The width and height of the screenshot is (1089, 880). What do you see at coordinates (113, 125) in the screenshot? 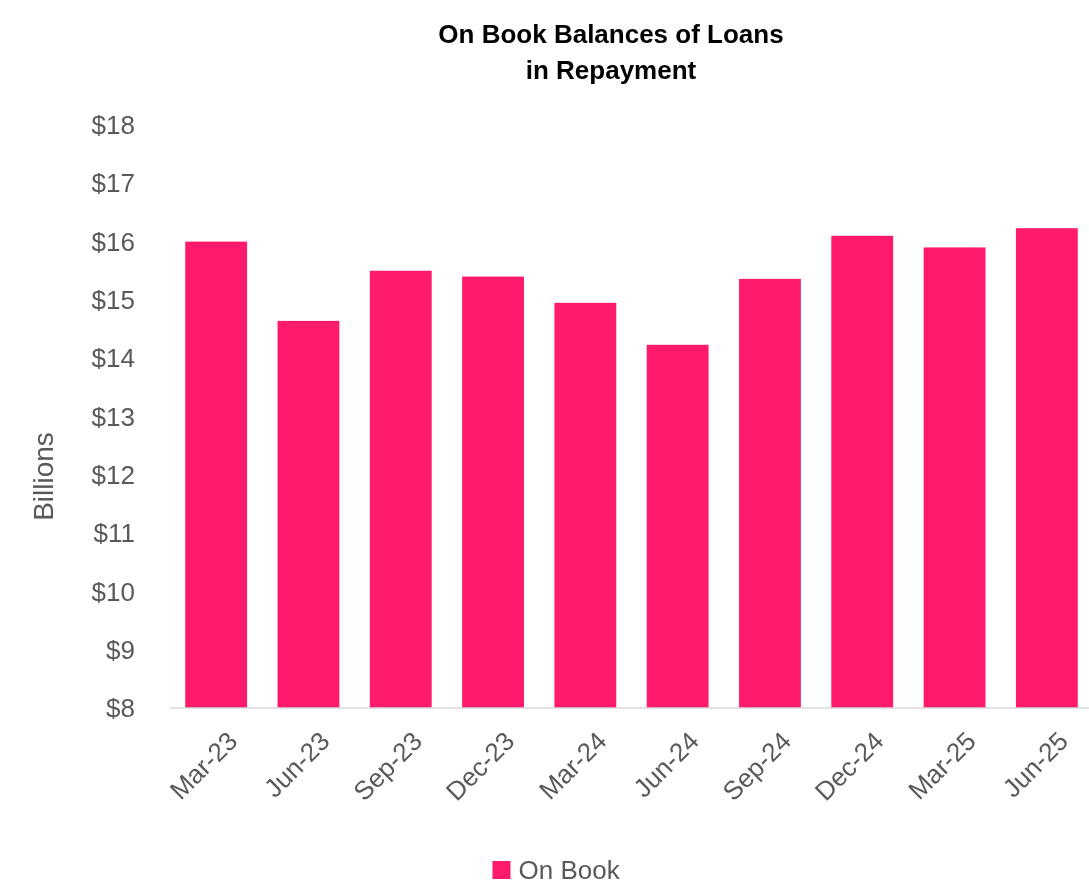
I see `y-tick-label: $18` at bounding box center [113, 125].